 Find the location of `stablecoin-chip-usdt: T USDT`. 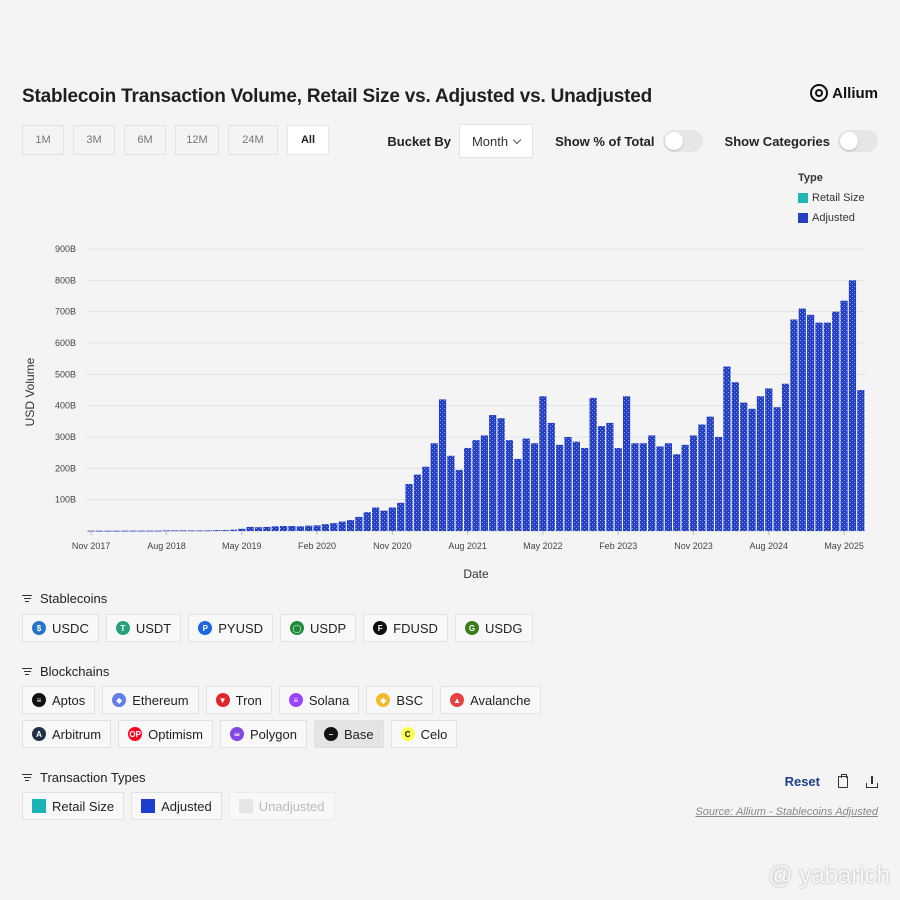

stablecoin-chip-usdt: T USDT is located at coordinates (143, 628).